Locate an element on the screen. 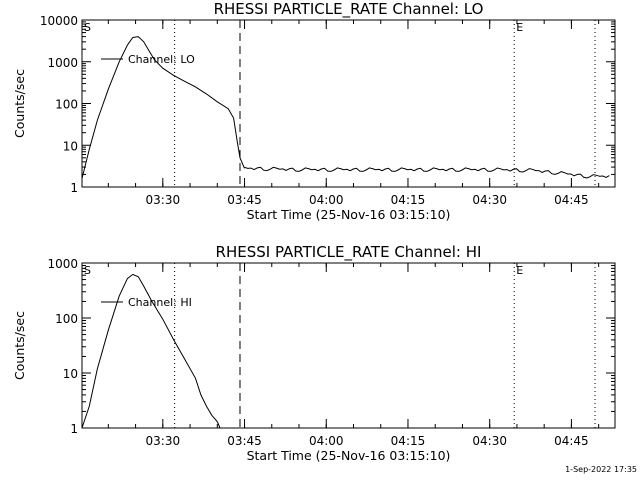 The height and width of the screenshot is (480, 640). lo-x-tick-label: 04:00 is located at coordinates (326, 200).